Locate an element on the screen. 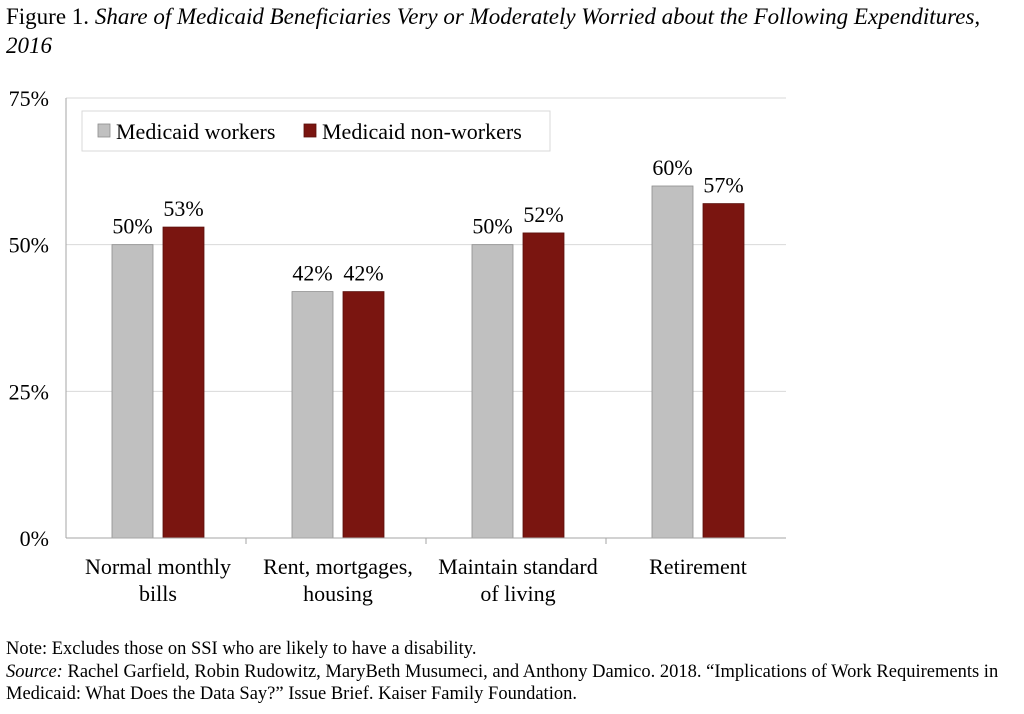  data-label-non-workers: 57% is located at coordinates (723, 185).